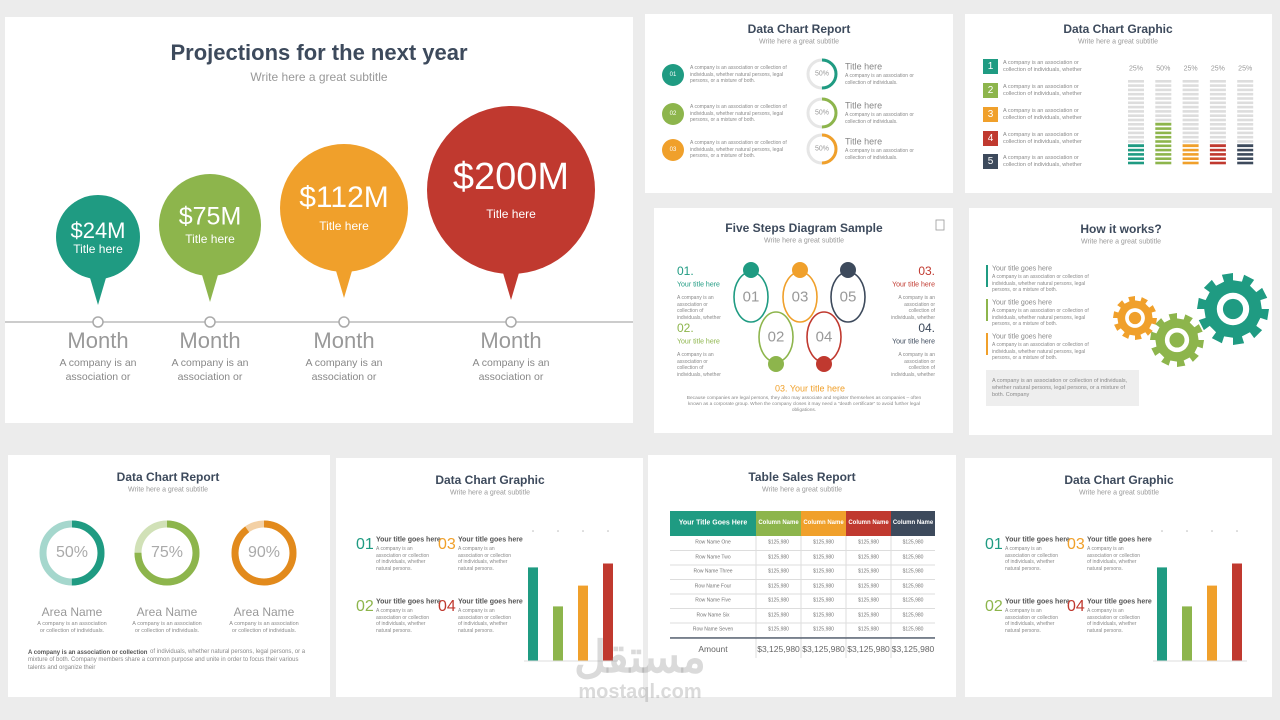 This screenshot has width=1280, height=720. What do you see at coordinates (990, 114) in the screenshot?
I see `row-number: 3` at bounding box center [990, 114].